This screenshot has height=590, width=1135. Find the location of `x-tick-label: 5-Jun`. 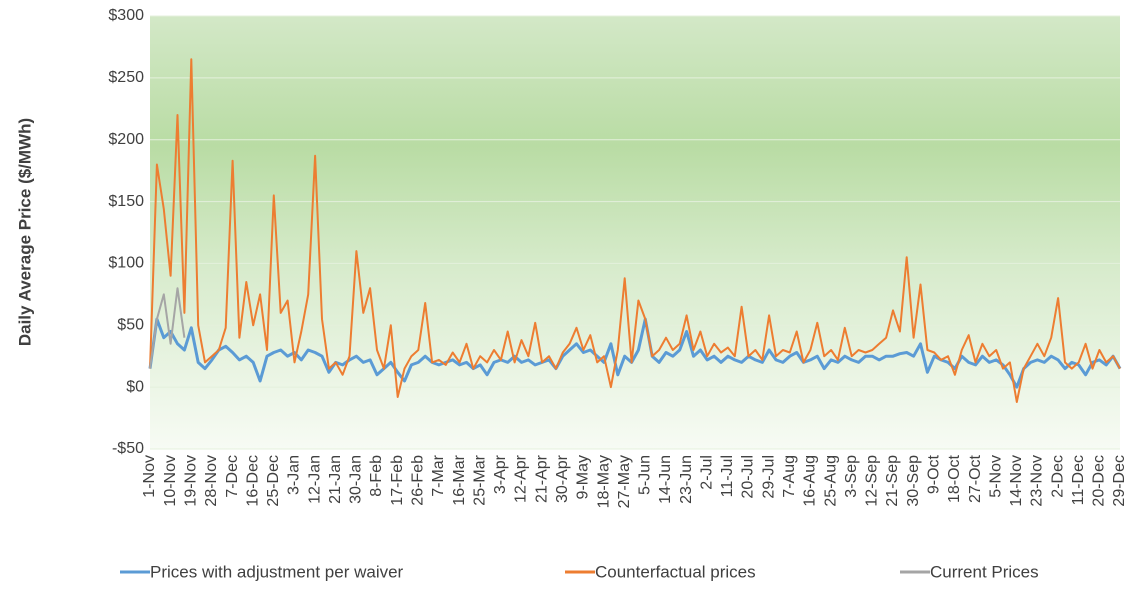

x-tick-label: 5-Jun is located at coordinates (645, 475).